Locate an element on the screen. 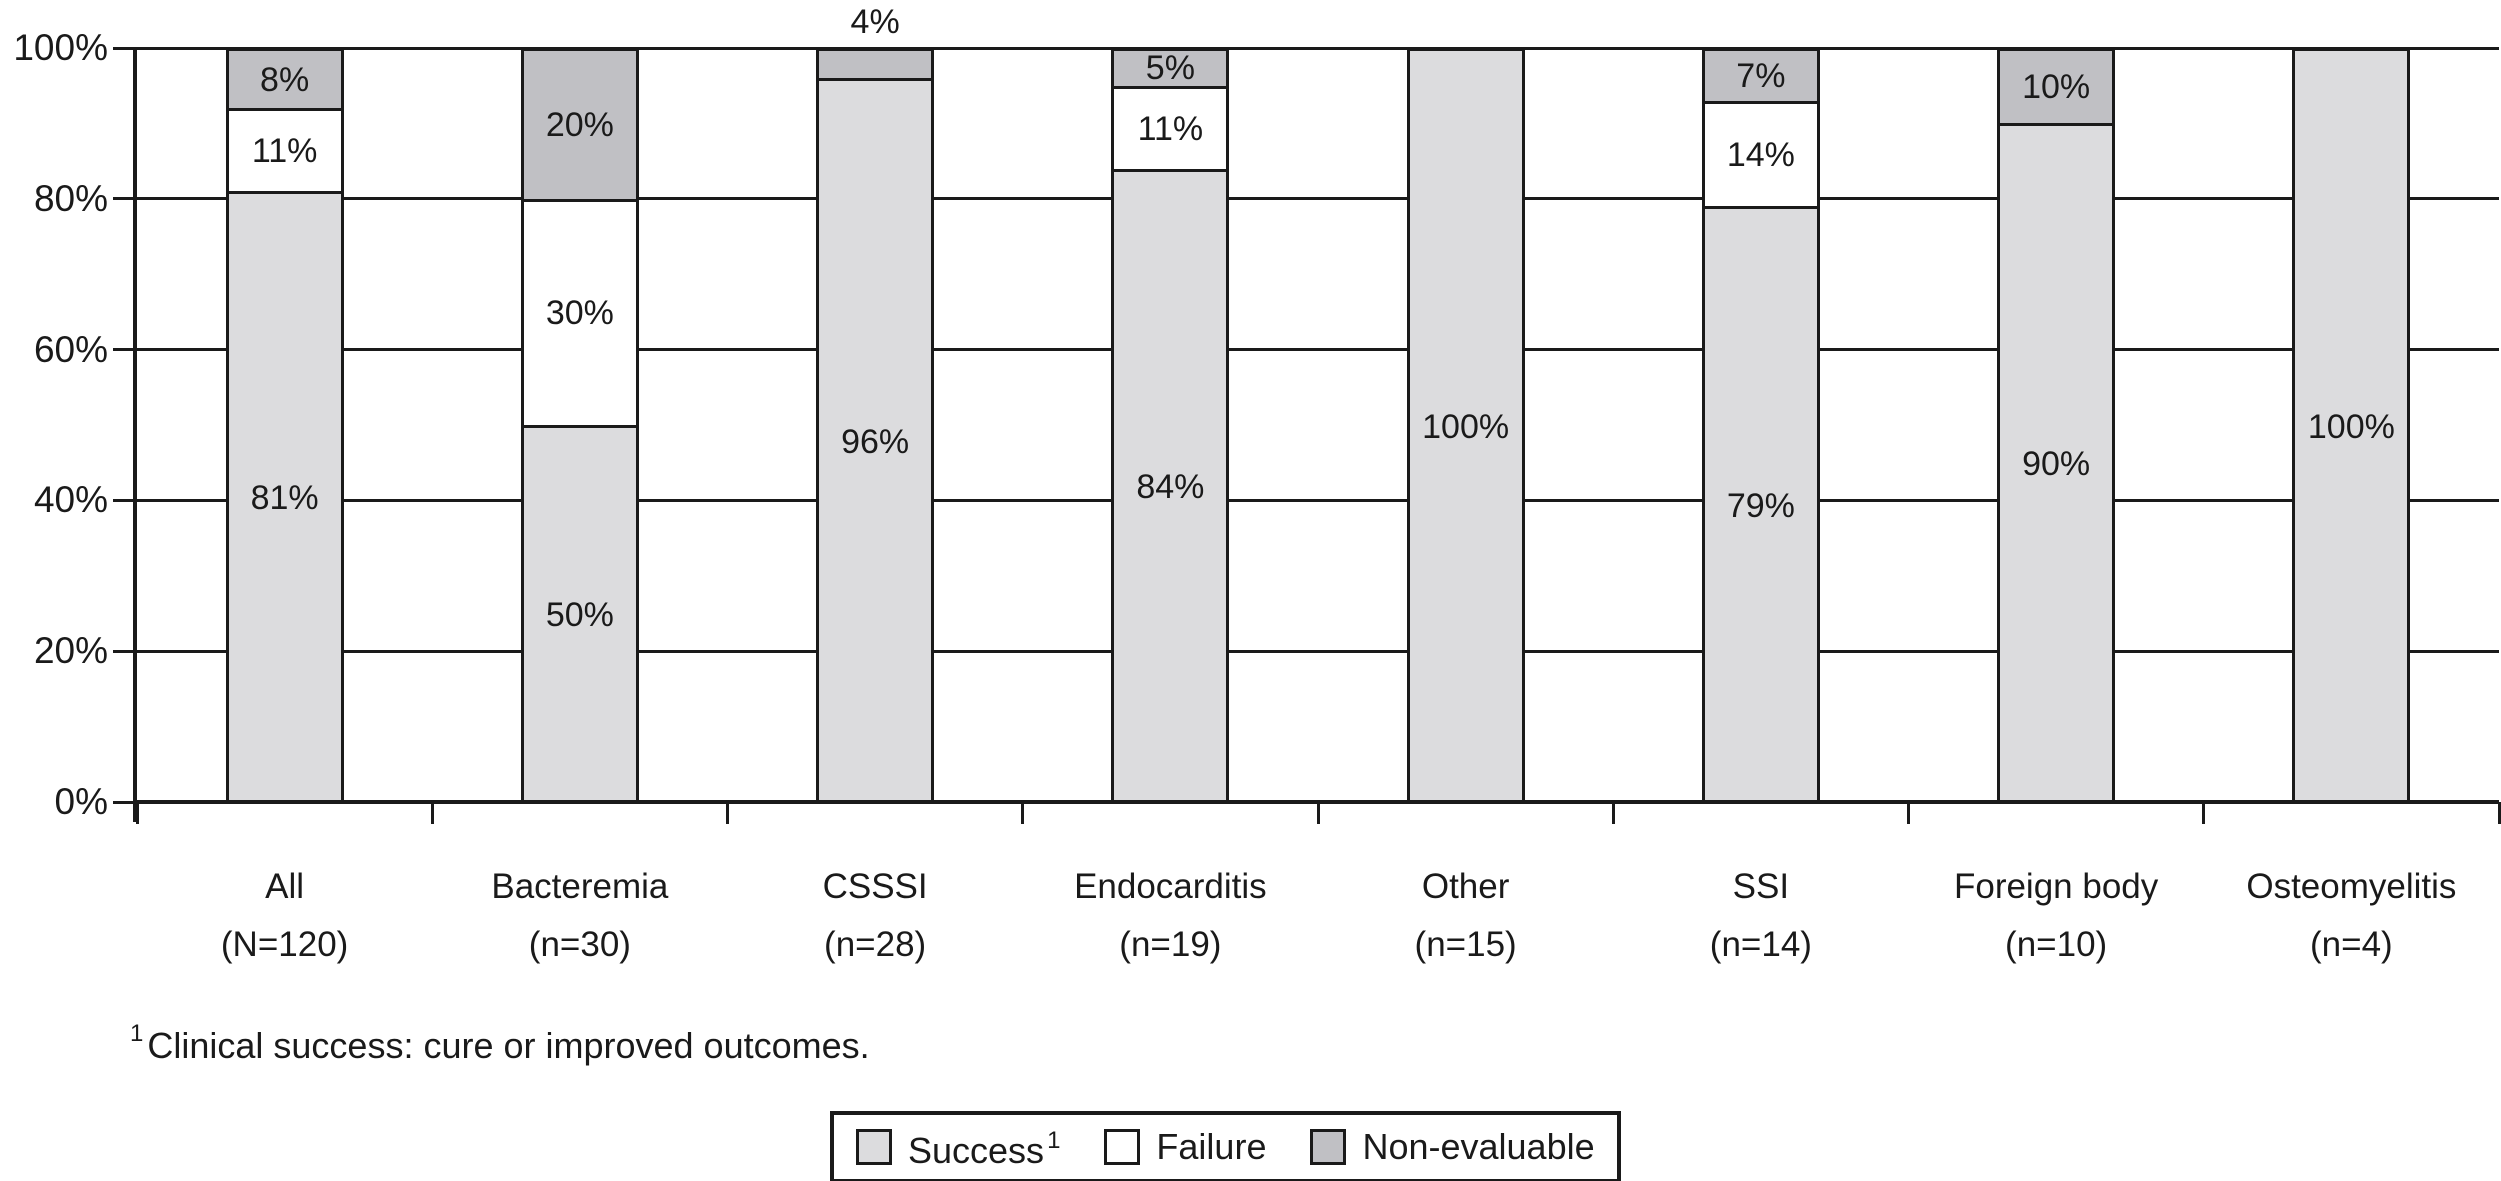 This screenshot has width=2501, height=1181. bar-segment-ssi-success: 79% is located at coordinates (1760, 504).